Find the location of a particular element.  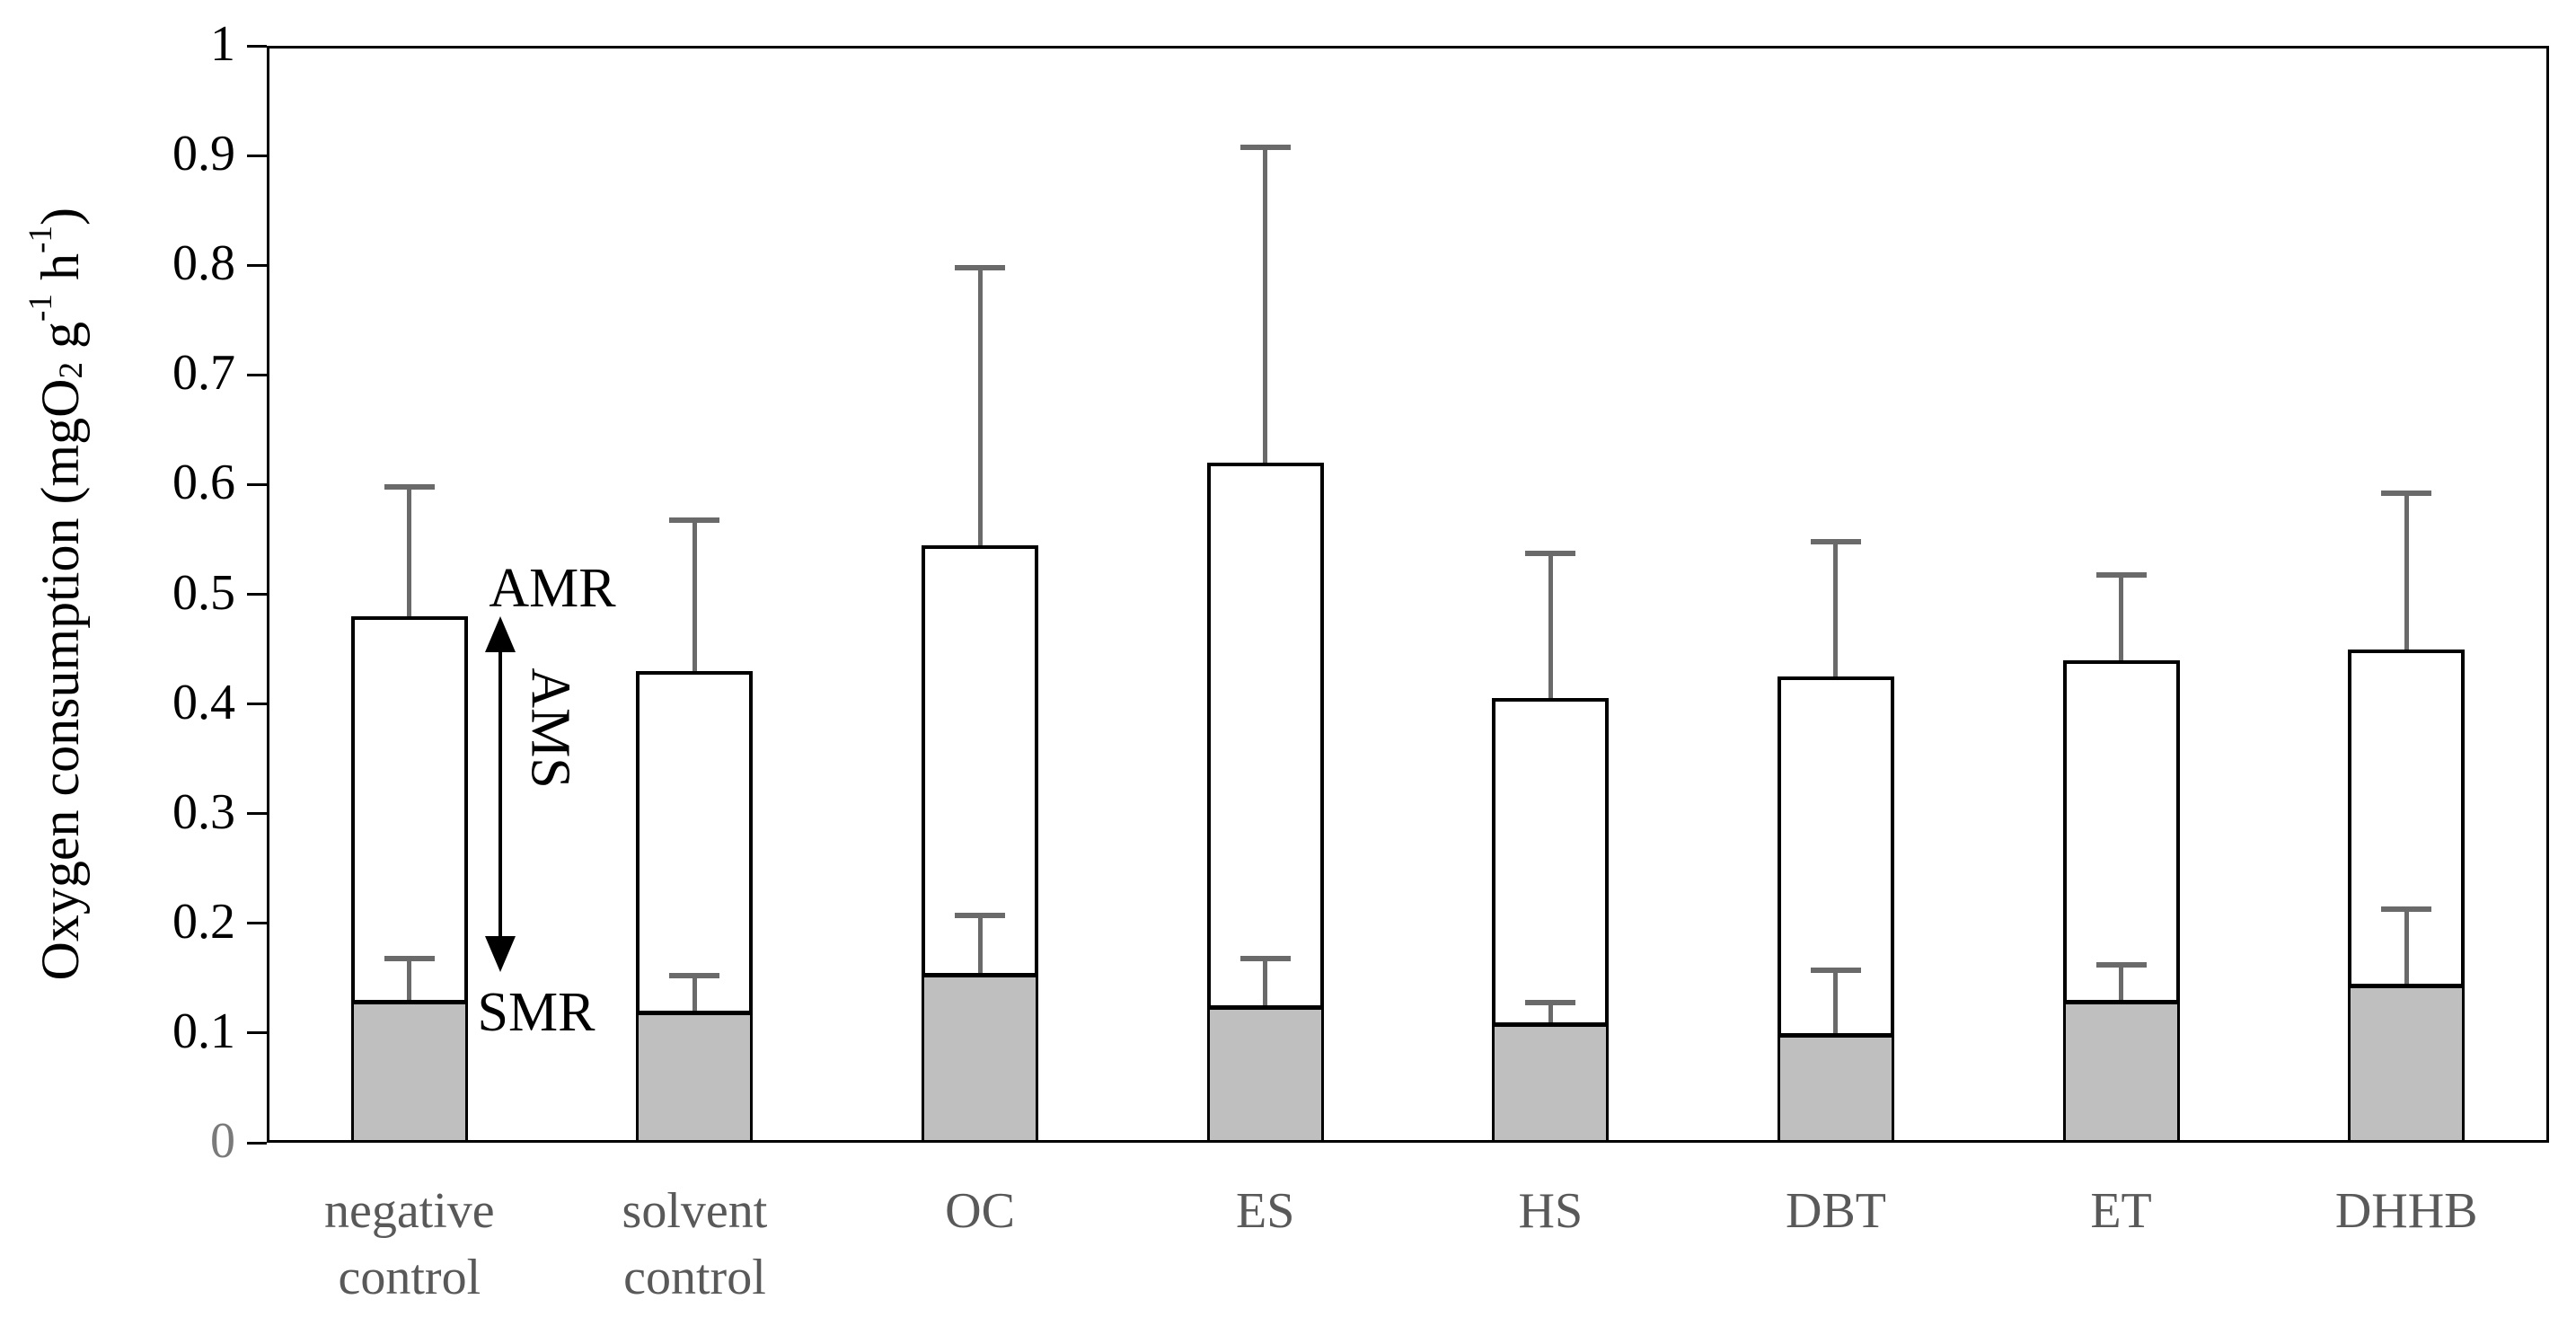

bar-smr-HS is located at coordinates (1551, 1082).